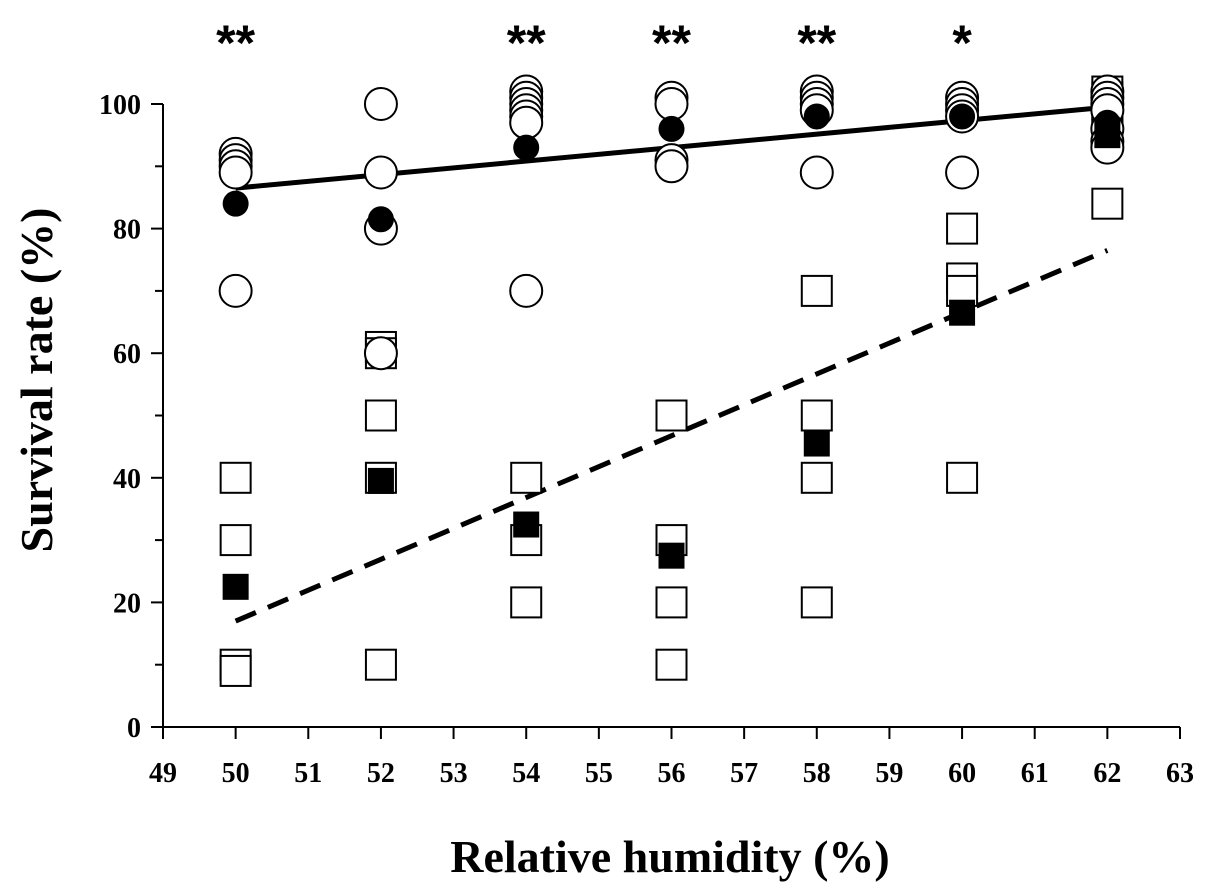 The height and width of the screenshot is (883, 1207). I want to click on x-tick-label: 60, so click(962, 773).